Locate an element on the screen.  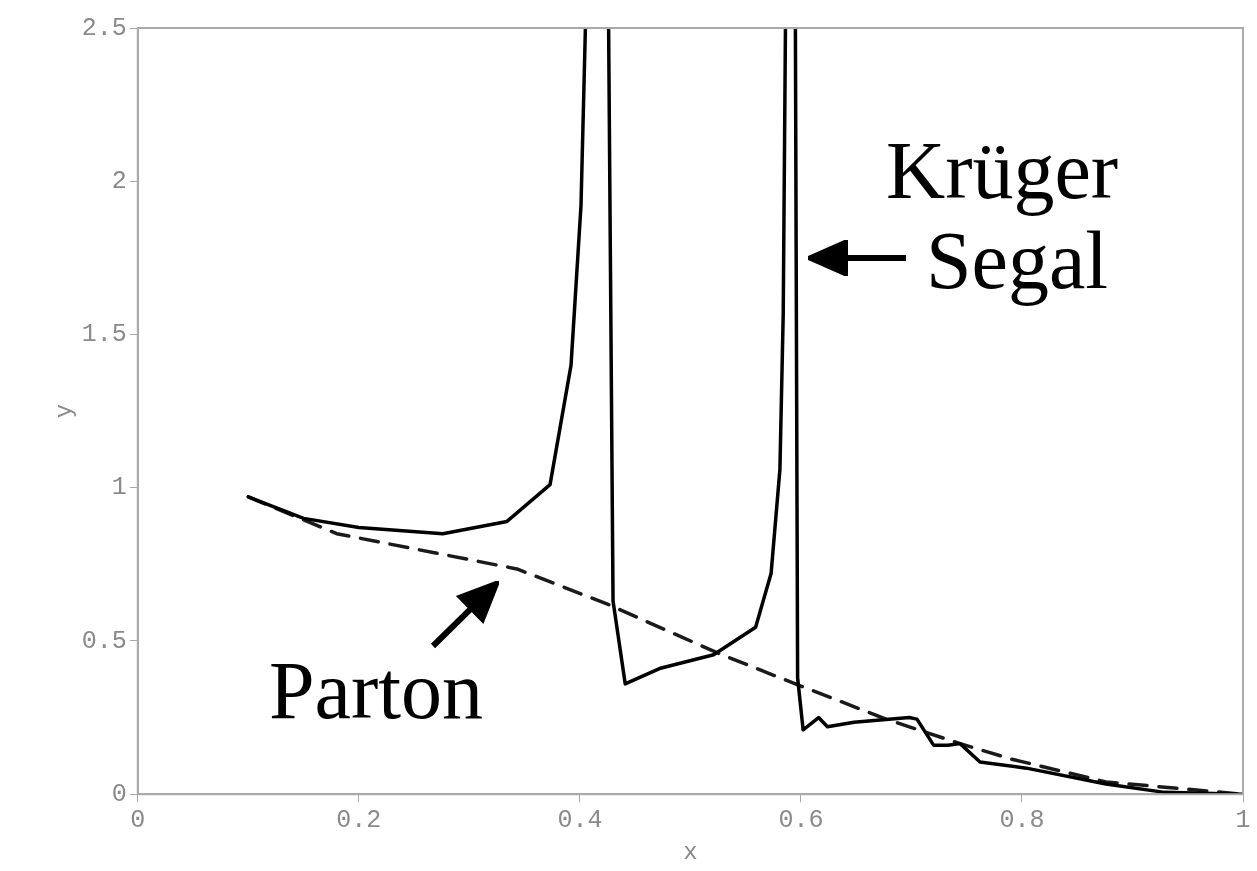
y-axis-title: y is located at coordinates (64, 411).